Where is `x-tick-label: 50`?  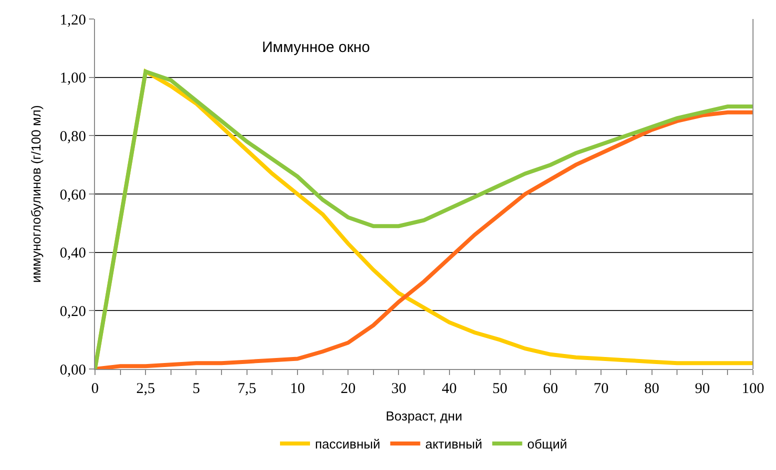
x-tick-label: 50 is located at coordinates (500, 389).